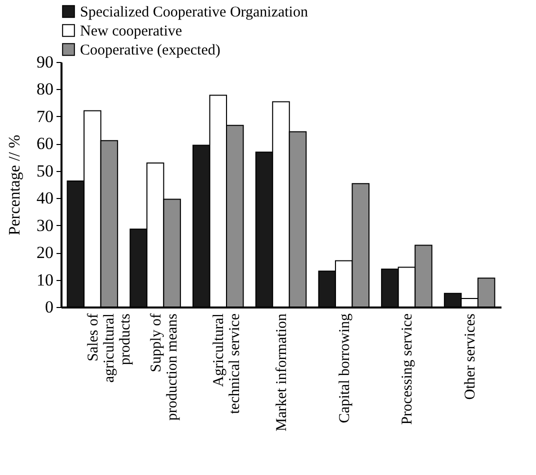  What do you see at coordinates (45, 89) in the screenshot?
I see `y-tick-label: 80` at bounding box center [45, 89].